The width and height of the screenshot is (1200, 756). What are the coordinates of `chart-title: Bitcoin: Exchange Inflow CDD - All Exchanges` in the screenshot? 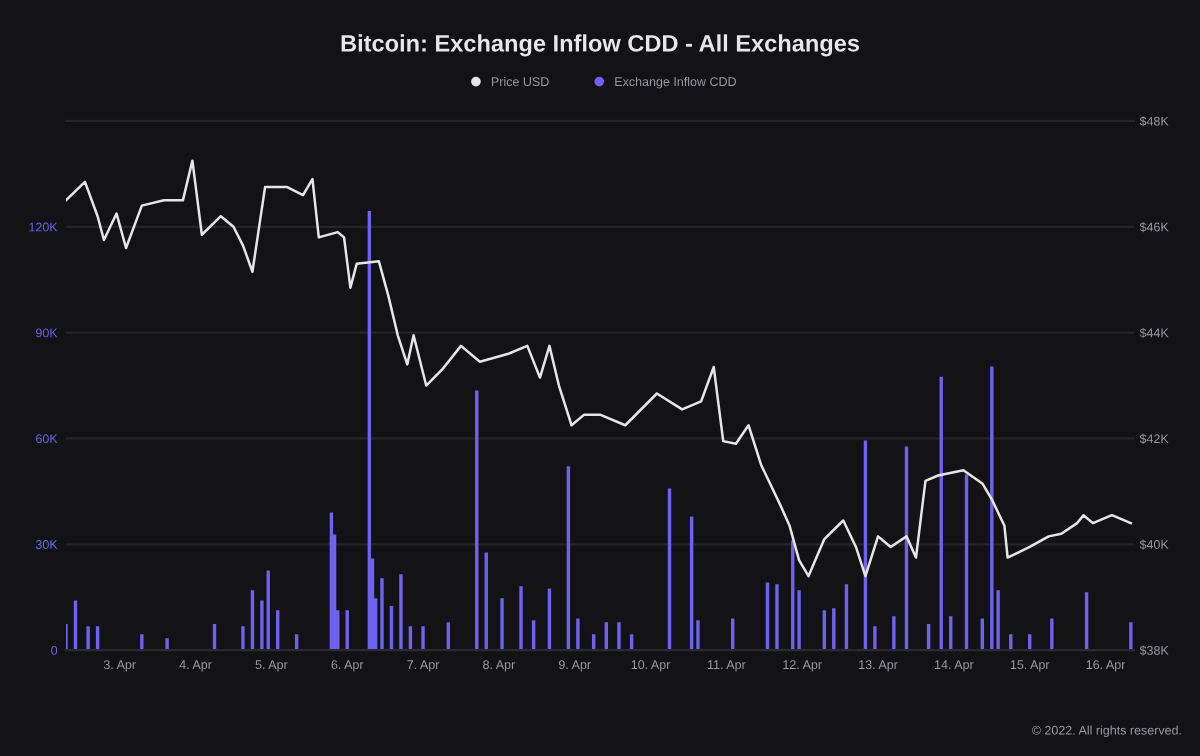 It's located at (600, 45).